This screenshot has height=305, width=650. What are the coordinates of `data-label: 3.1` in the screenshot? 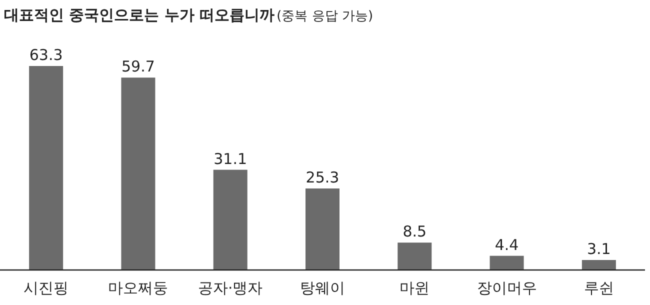 It's located at (599, 249).